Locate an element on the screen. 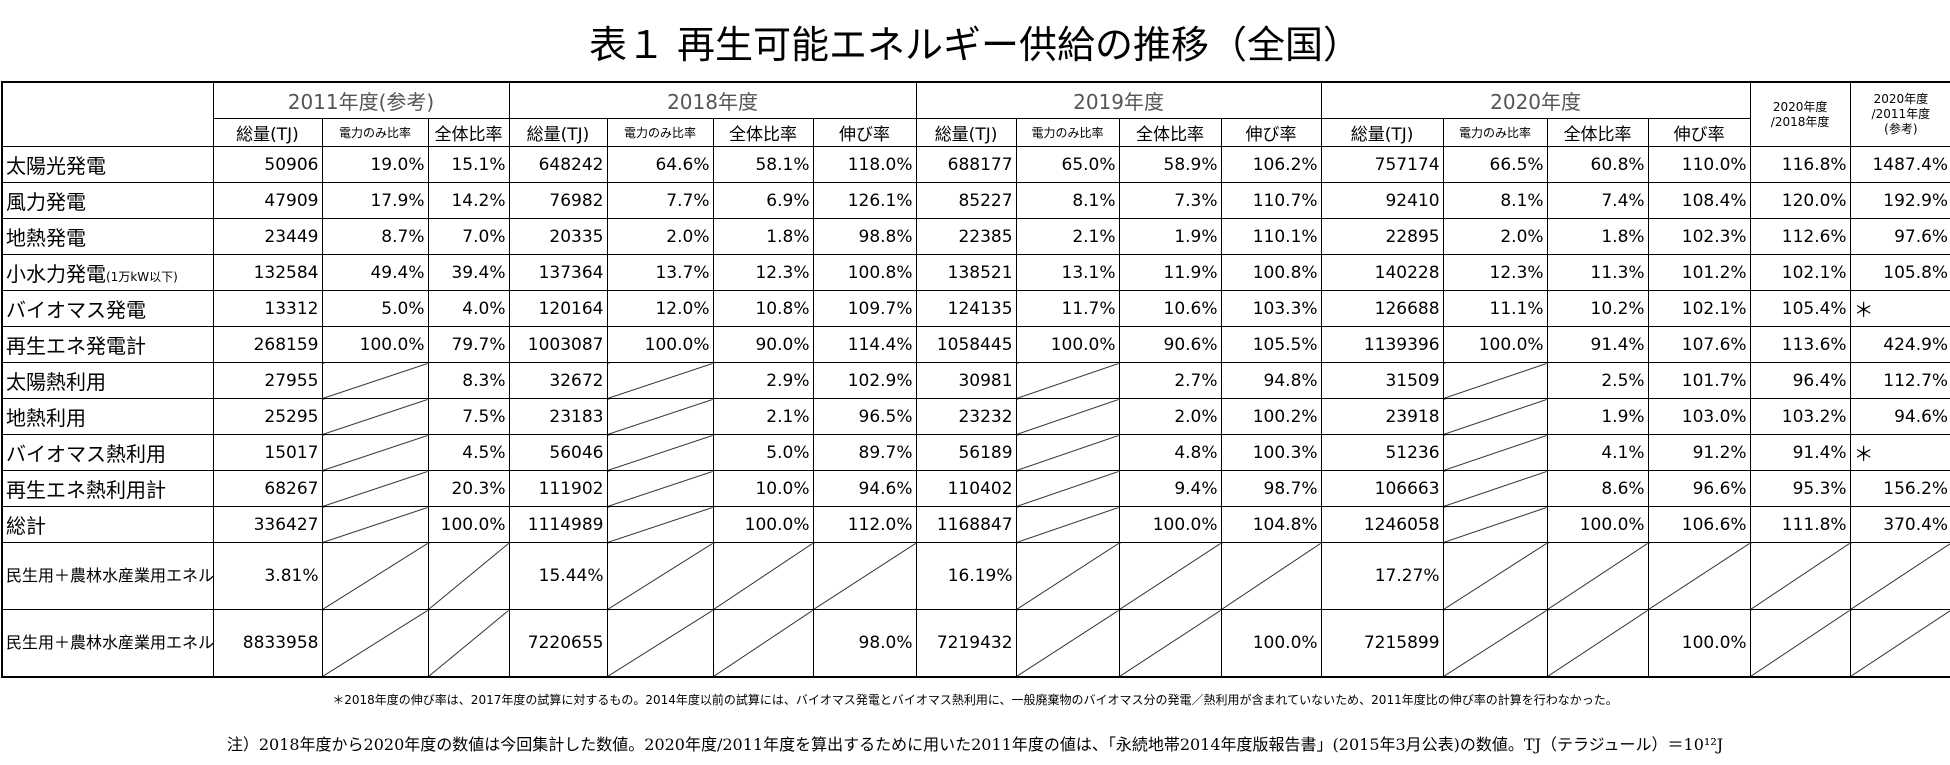 The width and height of the screenshot is (1950, 765). value-cell: 90.0% is located at coordinates (763, 344).